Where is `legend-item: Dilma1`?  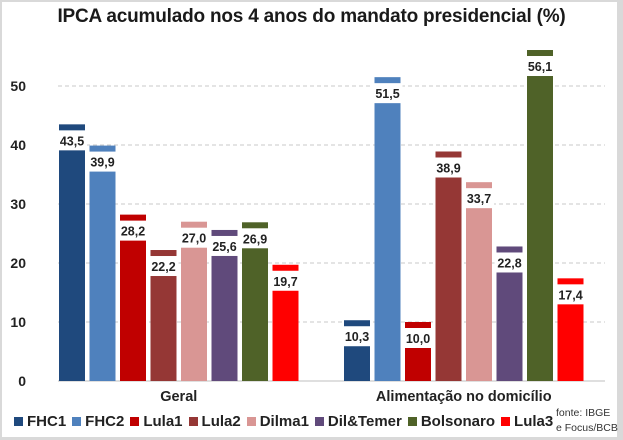
legend-item: Dilma1 is located at coordinates (277, 421).